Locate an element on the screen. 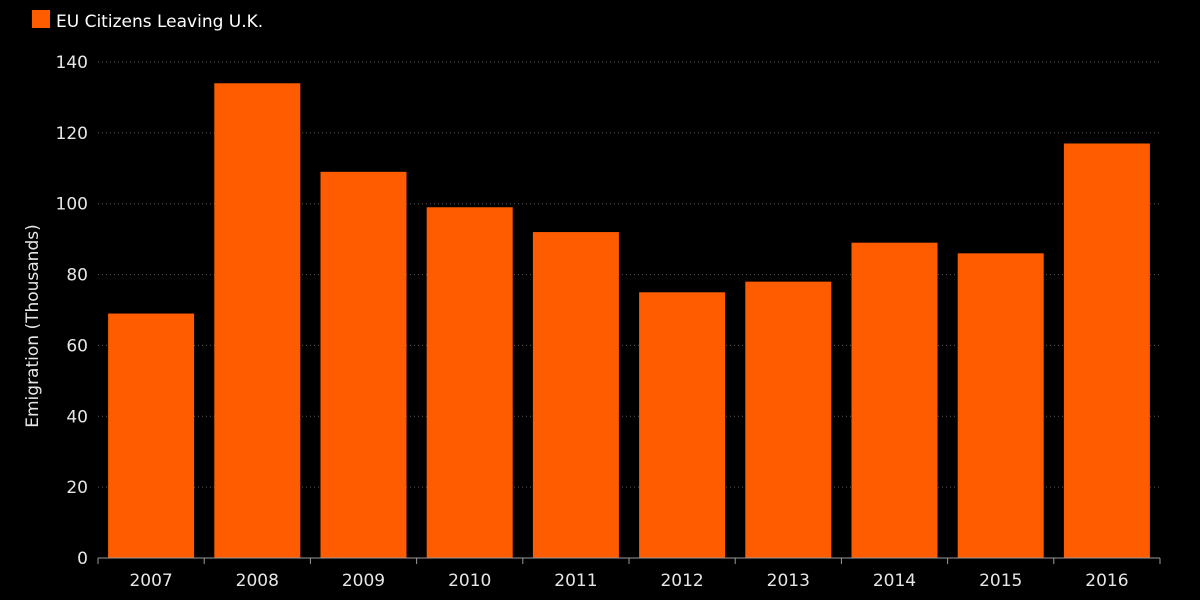  y-tick-label: 80 is located at coordinates (77, 276).